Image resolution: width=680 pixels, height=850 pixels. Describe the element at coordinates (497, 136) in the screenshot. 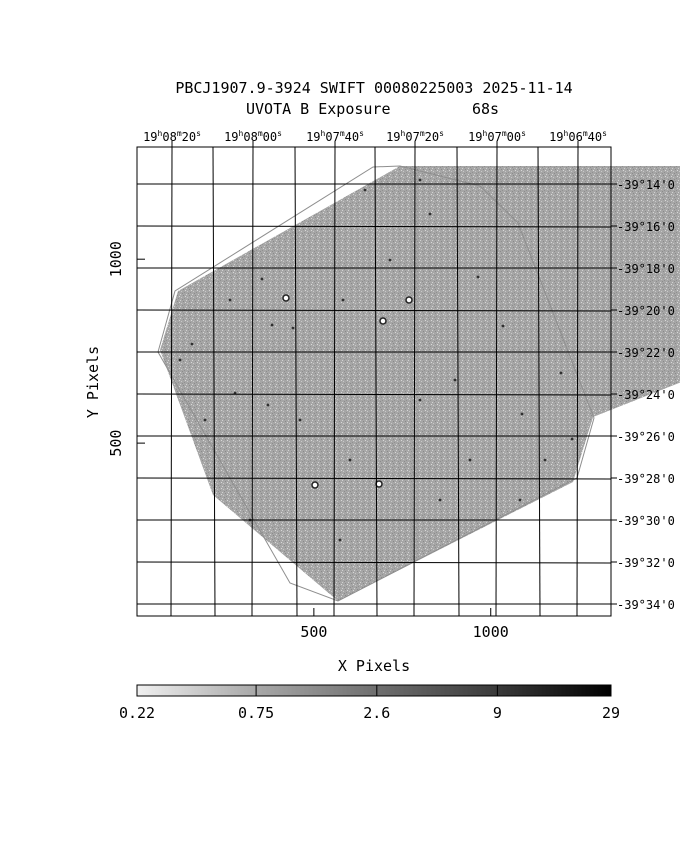

I see `ra-tick-label: 19h07m00s` at that location.